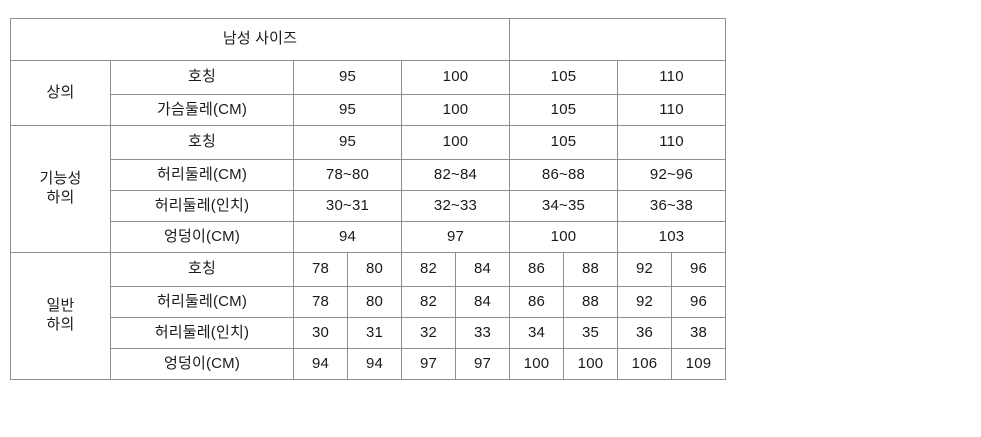 This screenshot has width=981, height=437. Describe the element at coordinates (347, 206) in the screenshot. I see `cell-value: 30~31` at that location.